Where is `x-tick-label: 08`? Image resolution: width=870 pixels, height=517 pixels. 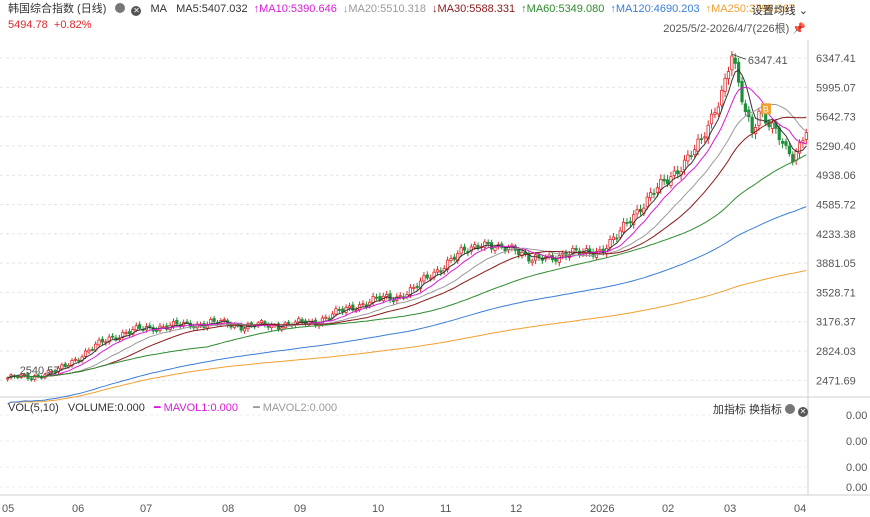 x-tick-label: 08 is located at coordinates (228, 509).